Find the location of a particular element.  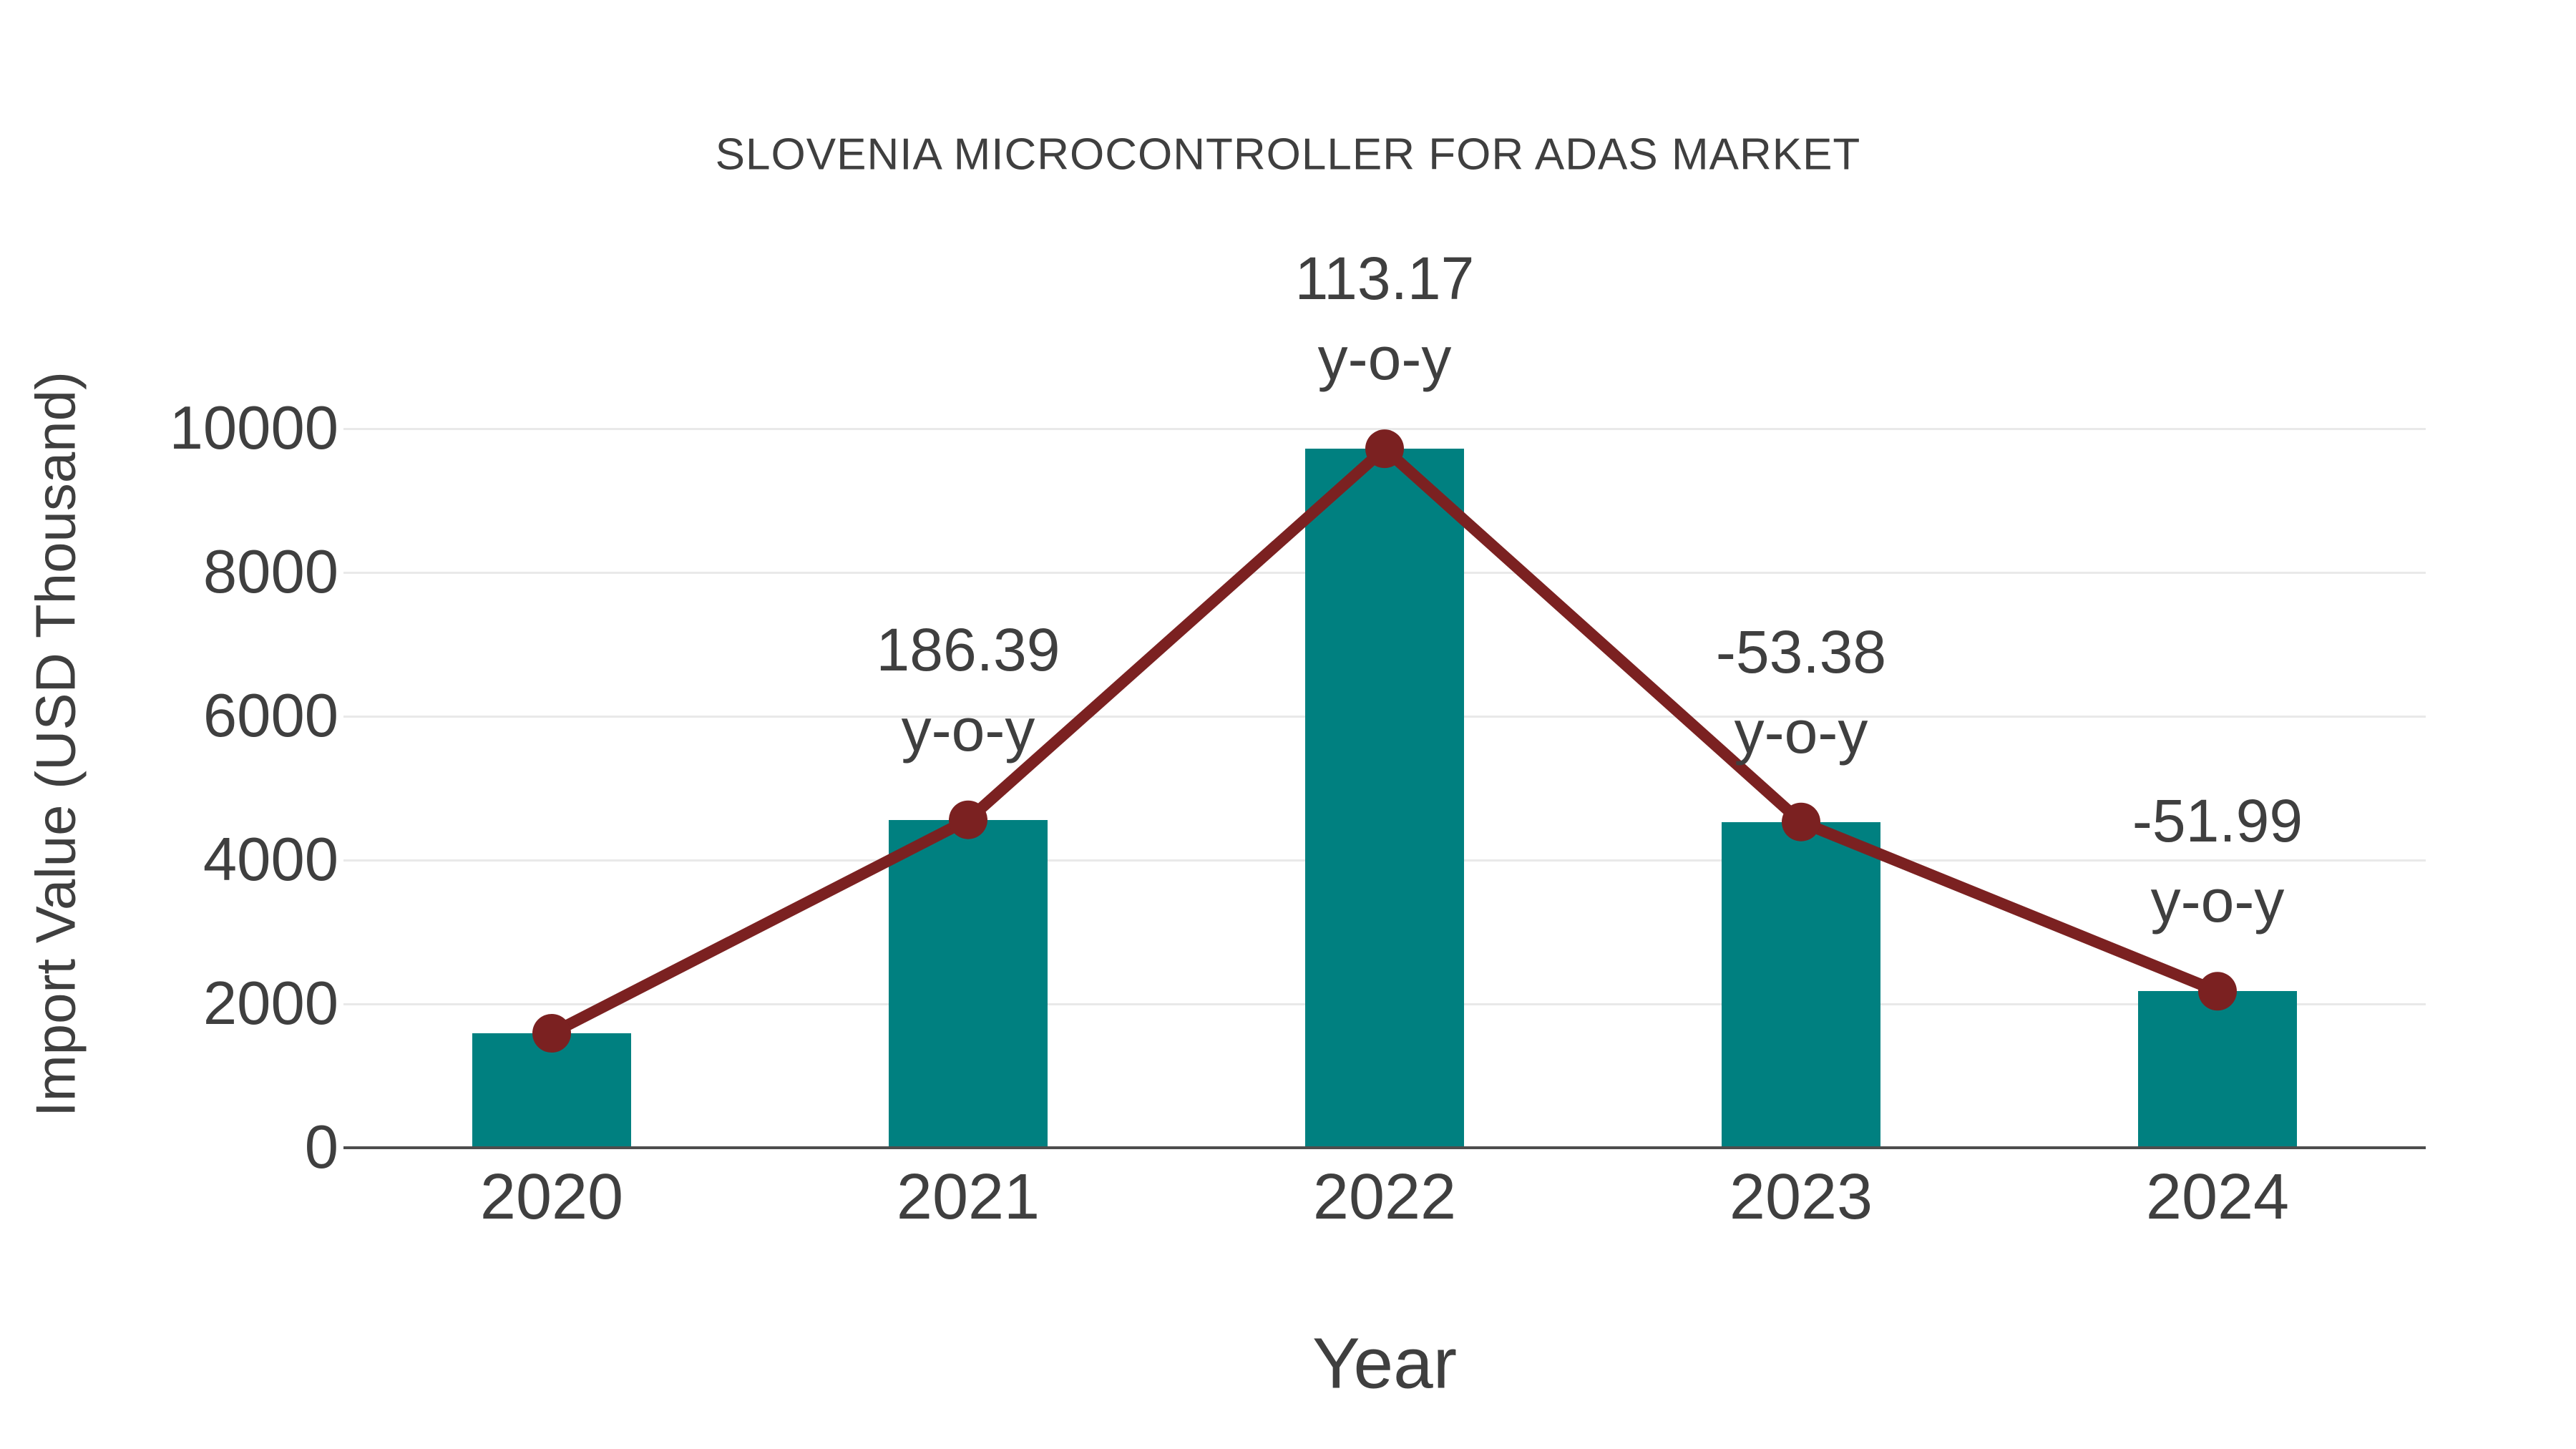

bar-2024 is located at coordinates (2217, 1069).